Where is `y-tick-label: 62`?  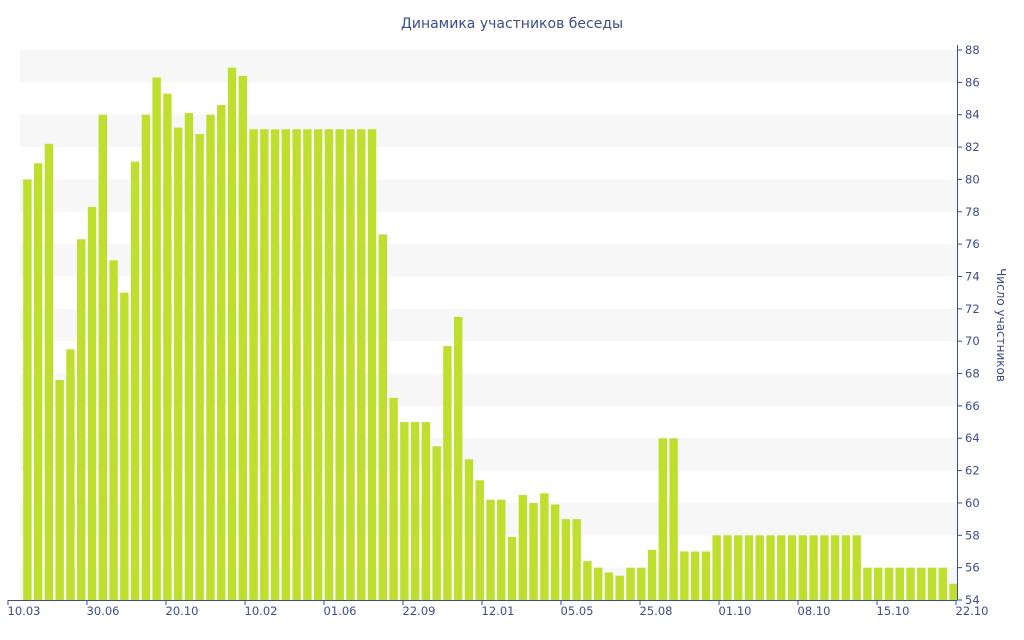
y-tick-label: 62 is located at coordinates (972, 471).